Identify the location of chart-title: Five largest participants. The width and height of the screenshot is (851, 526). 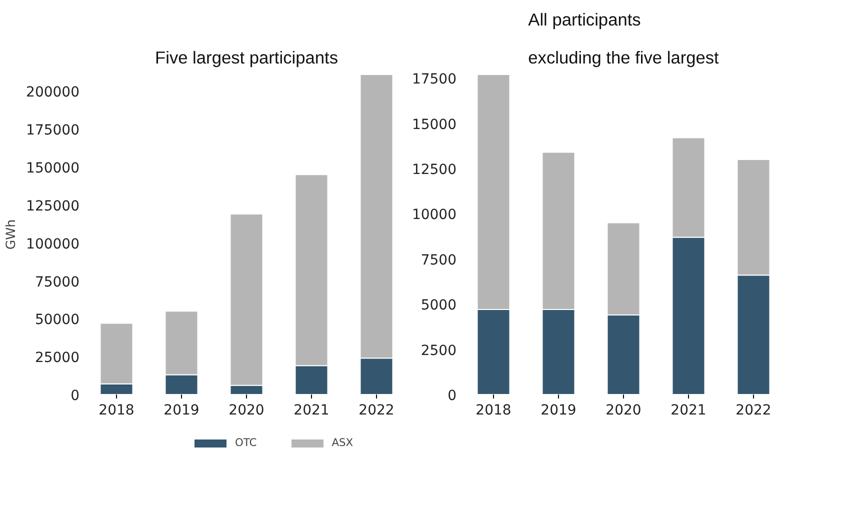
(246, 58).